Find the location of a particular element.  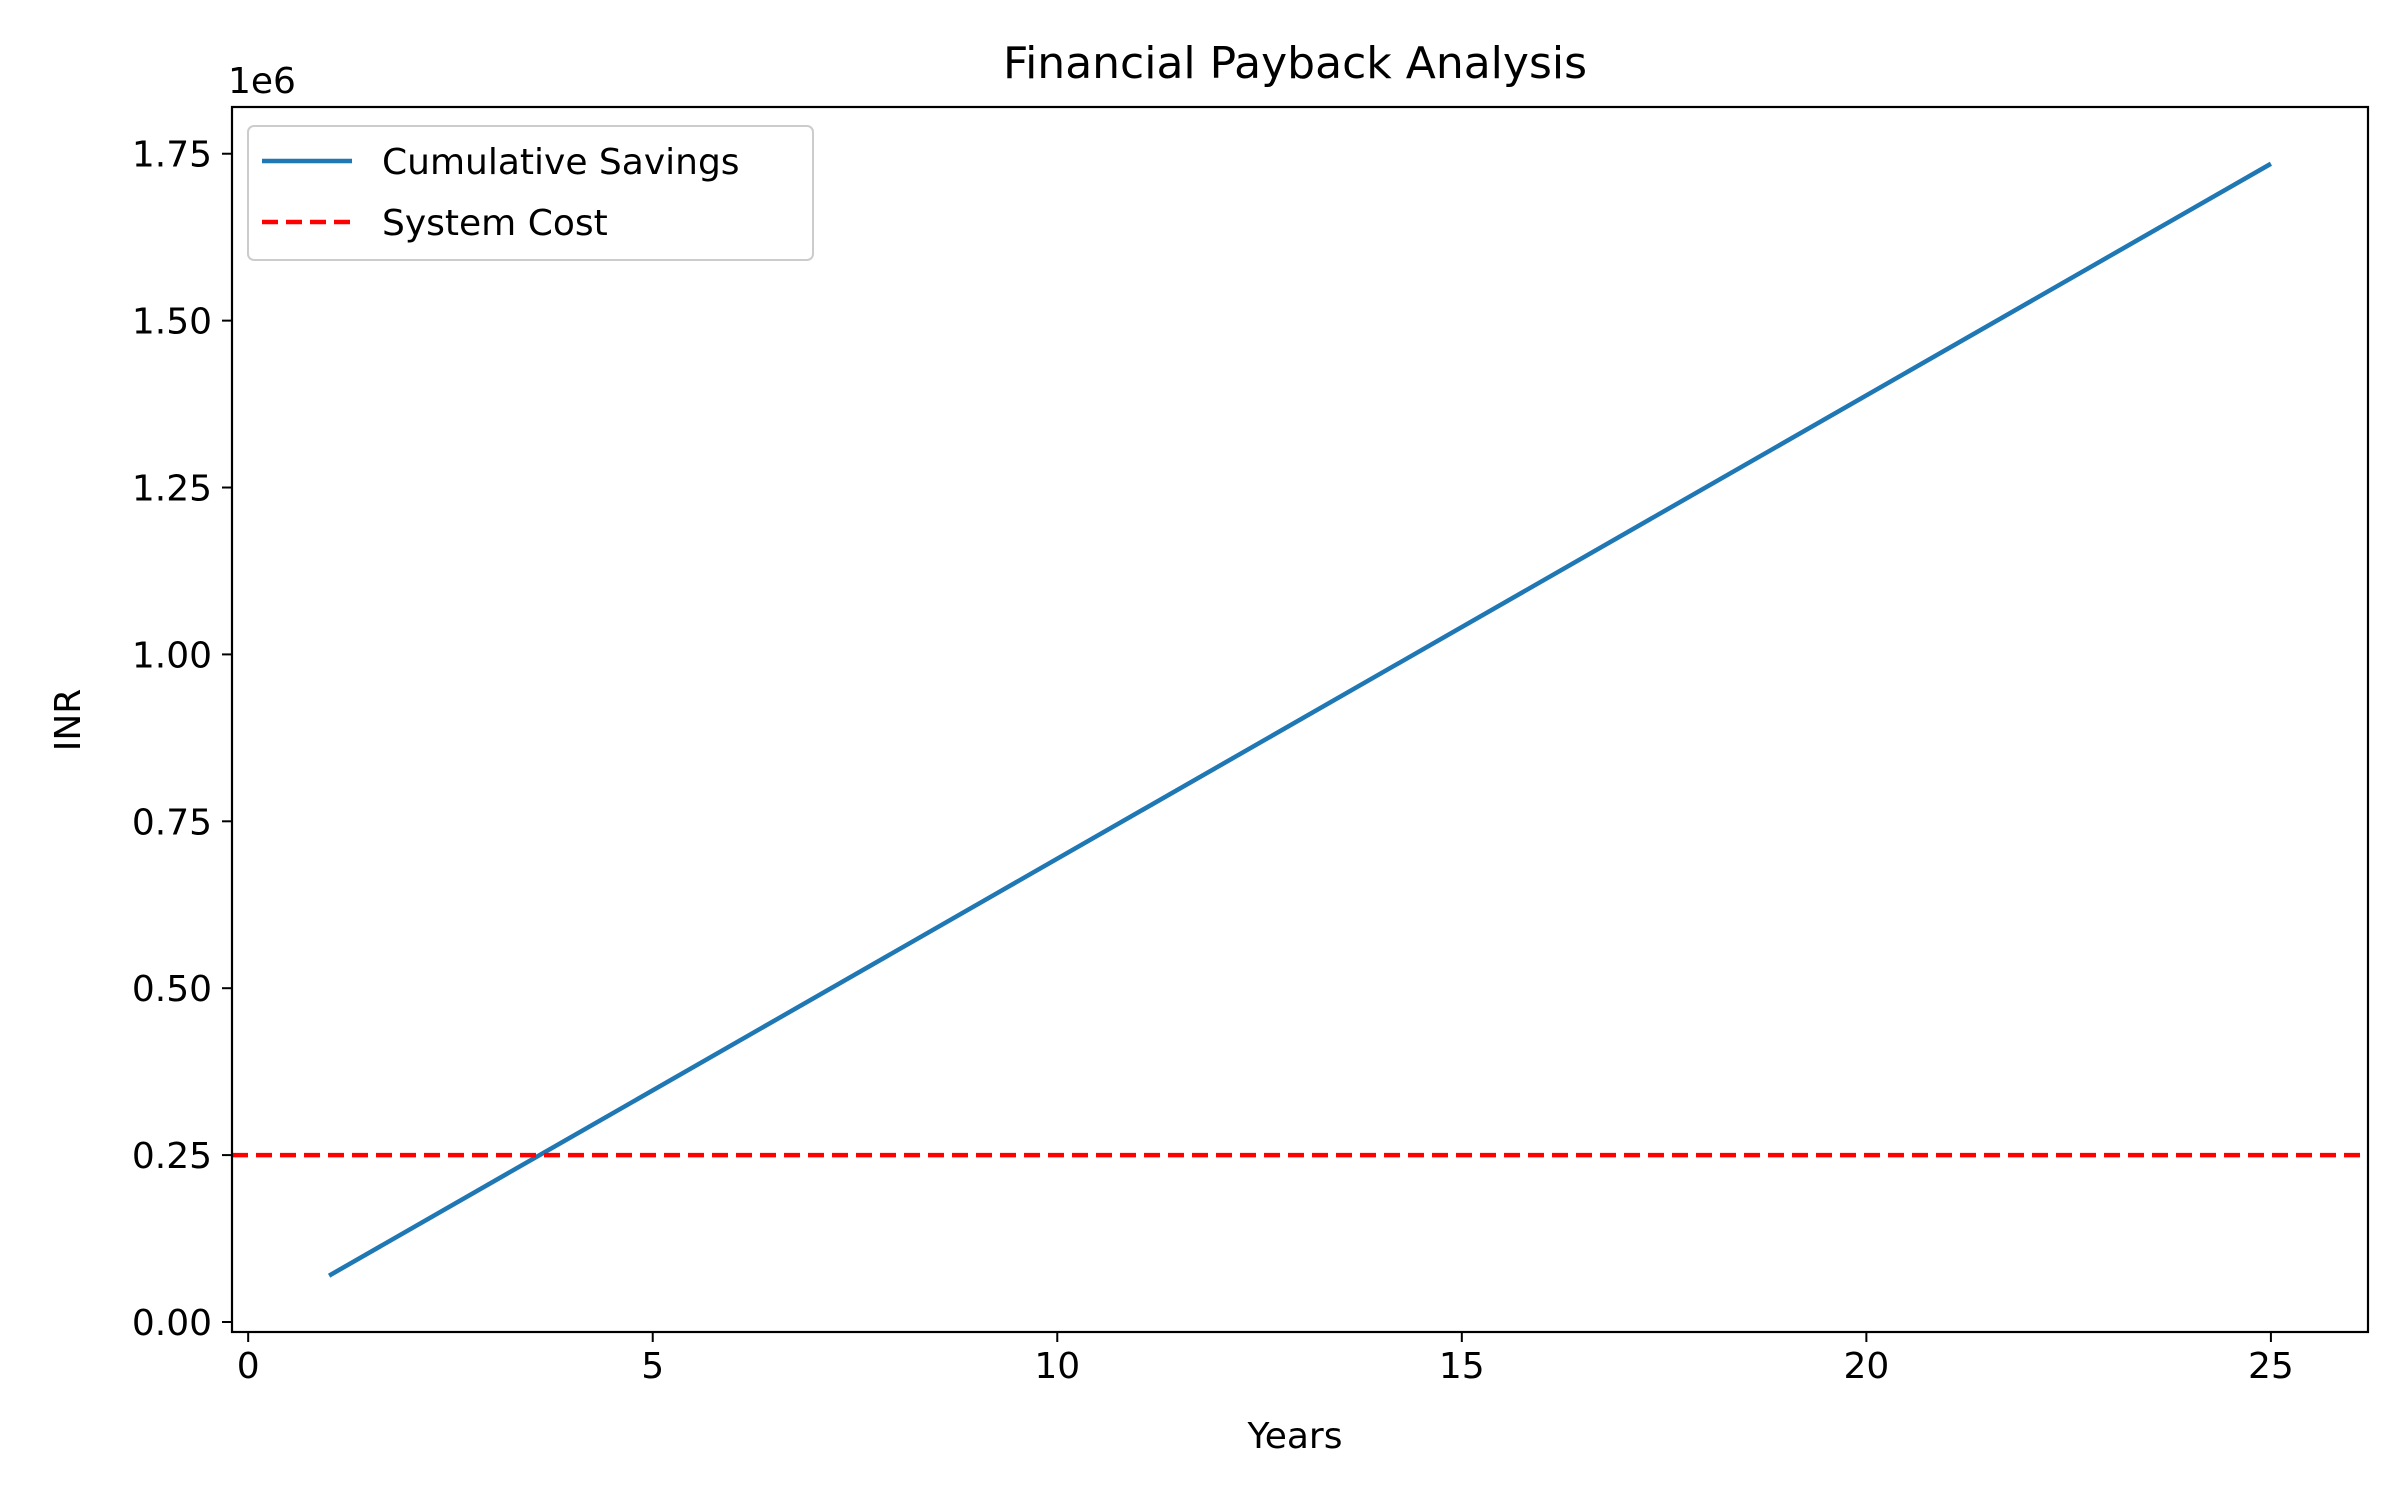

x-tick-label: 20 is located at coordinates (1866, 1366).